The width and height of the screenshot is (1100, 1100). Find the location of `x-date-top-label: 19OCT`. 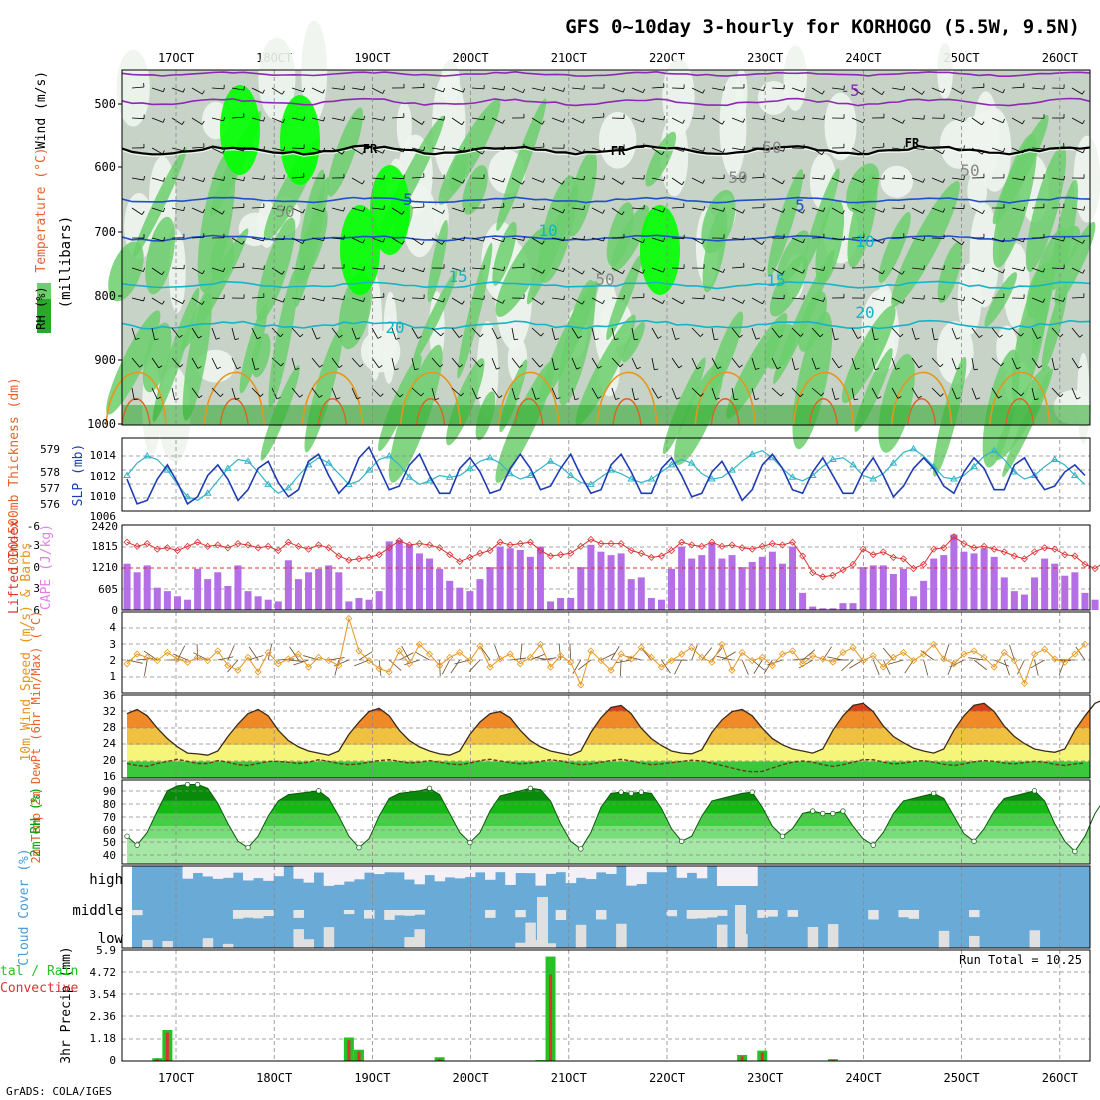

x-date-top-label: 19OCT is located at coordinates (372, 58).